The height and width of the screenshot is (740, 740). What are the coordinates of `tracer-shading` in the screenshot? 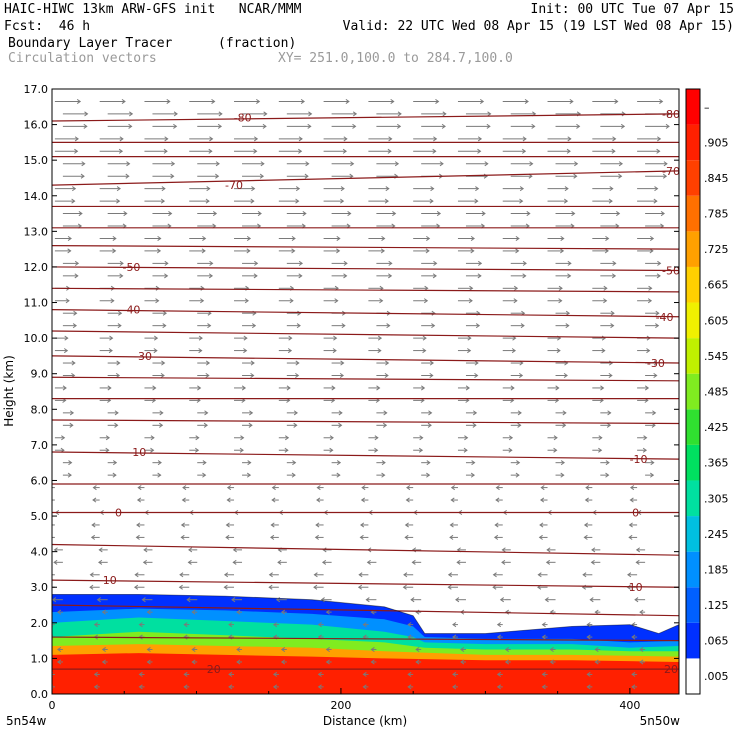 It's located at (365, 644).